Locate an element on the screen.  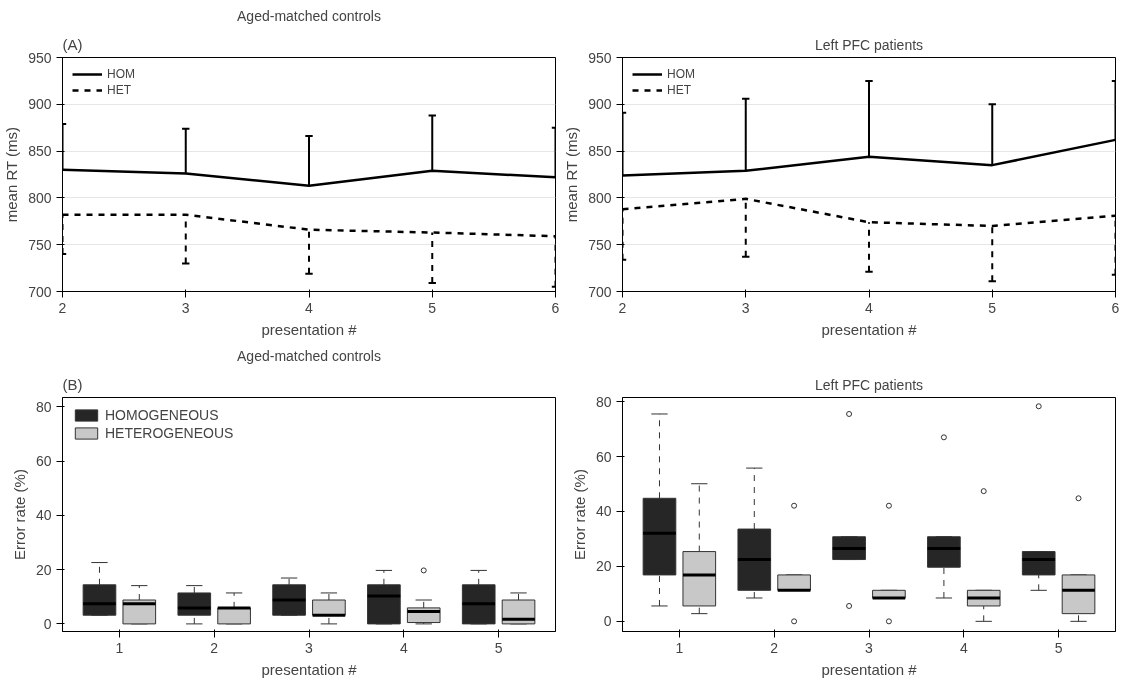
text: (B) is located at coordinates (72, 384).